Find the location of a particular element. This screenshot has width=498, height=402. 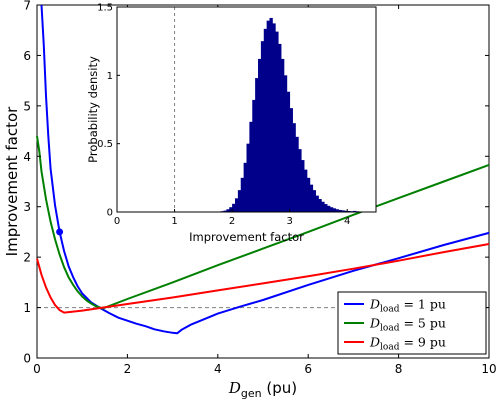

y-tick-label: 3 is located at coordinates (27, 207).